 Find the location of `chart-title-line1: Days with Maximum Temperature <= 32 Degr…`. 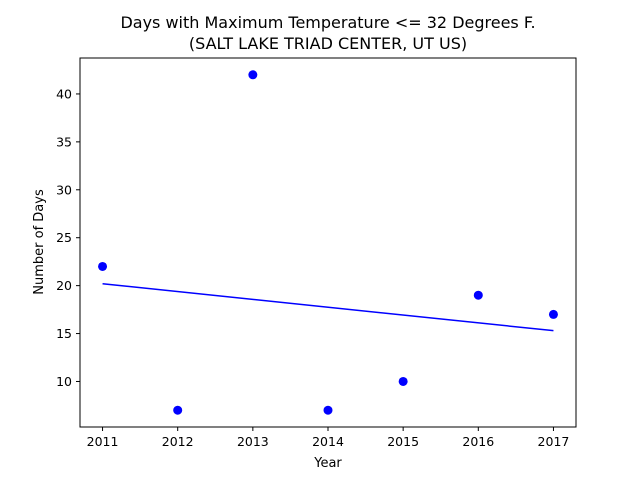

chart-title-line1: Days with Maximum Temperature <= 32 Degr… is located at coordinates (327, 22).